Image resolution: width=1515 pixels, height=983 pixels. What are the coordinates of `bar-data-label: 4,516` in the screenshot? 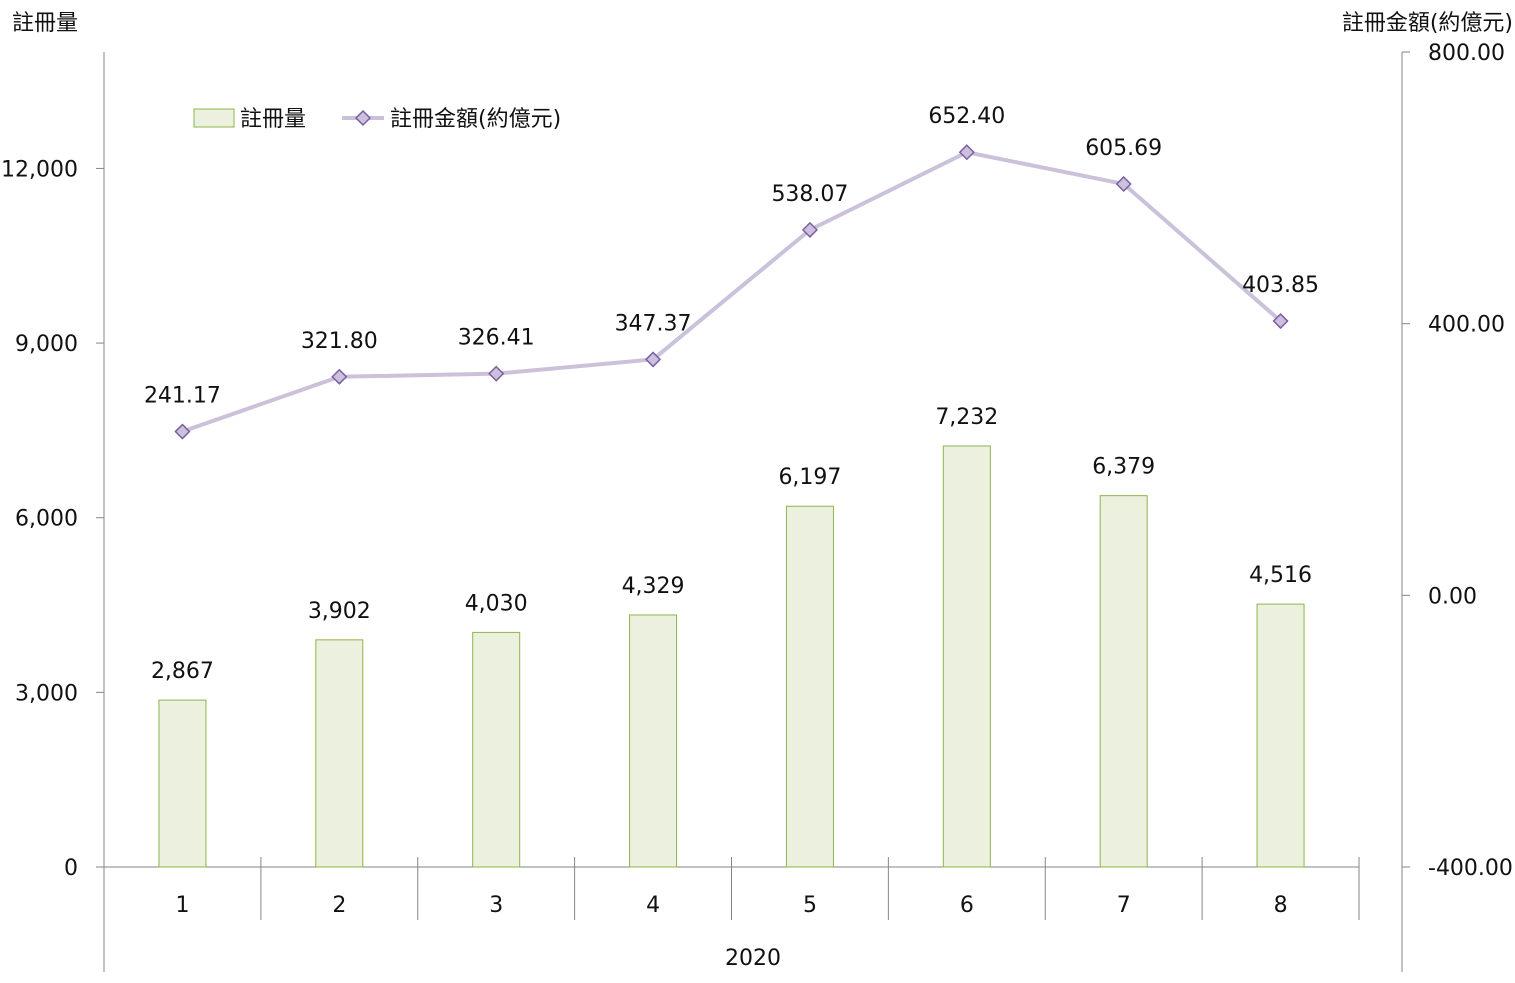 It's located at (1280, 575).